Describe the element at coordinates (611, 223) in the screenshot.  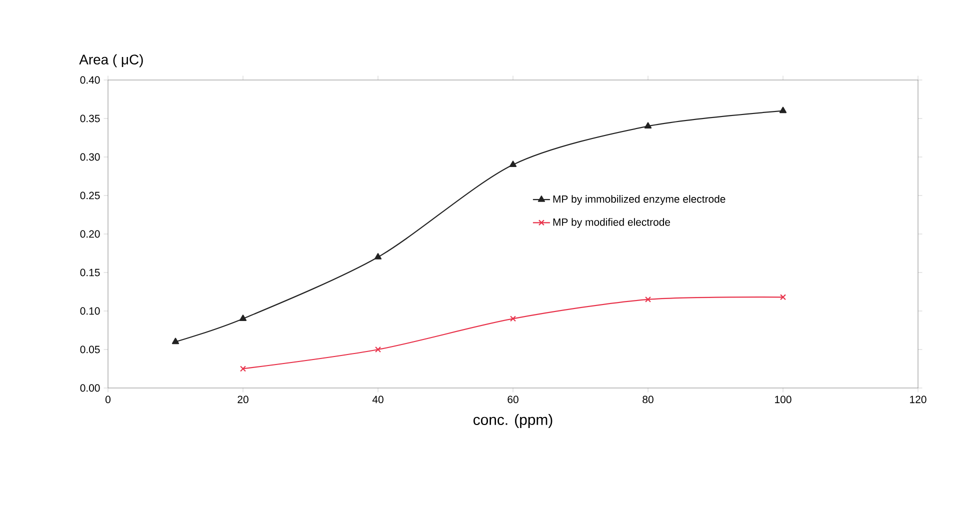
I see `legend-label: MP by modified electrode` at that location.